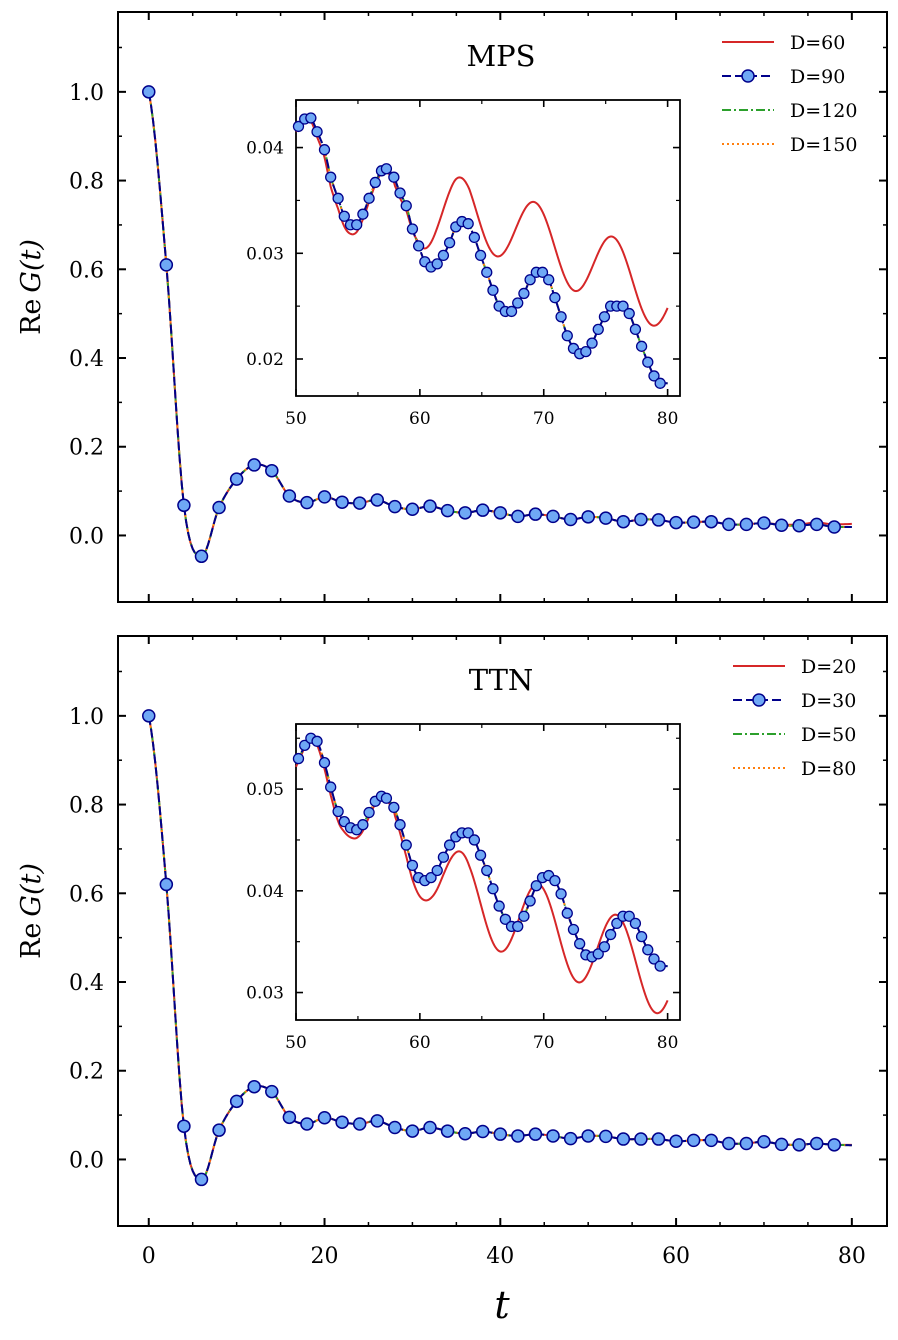 This screenshot has height=1340, width=898. Describe the element at coordinates (31, 941) in the screenshot. I see `y-axis-label-re: Re` at that location.